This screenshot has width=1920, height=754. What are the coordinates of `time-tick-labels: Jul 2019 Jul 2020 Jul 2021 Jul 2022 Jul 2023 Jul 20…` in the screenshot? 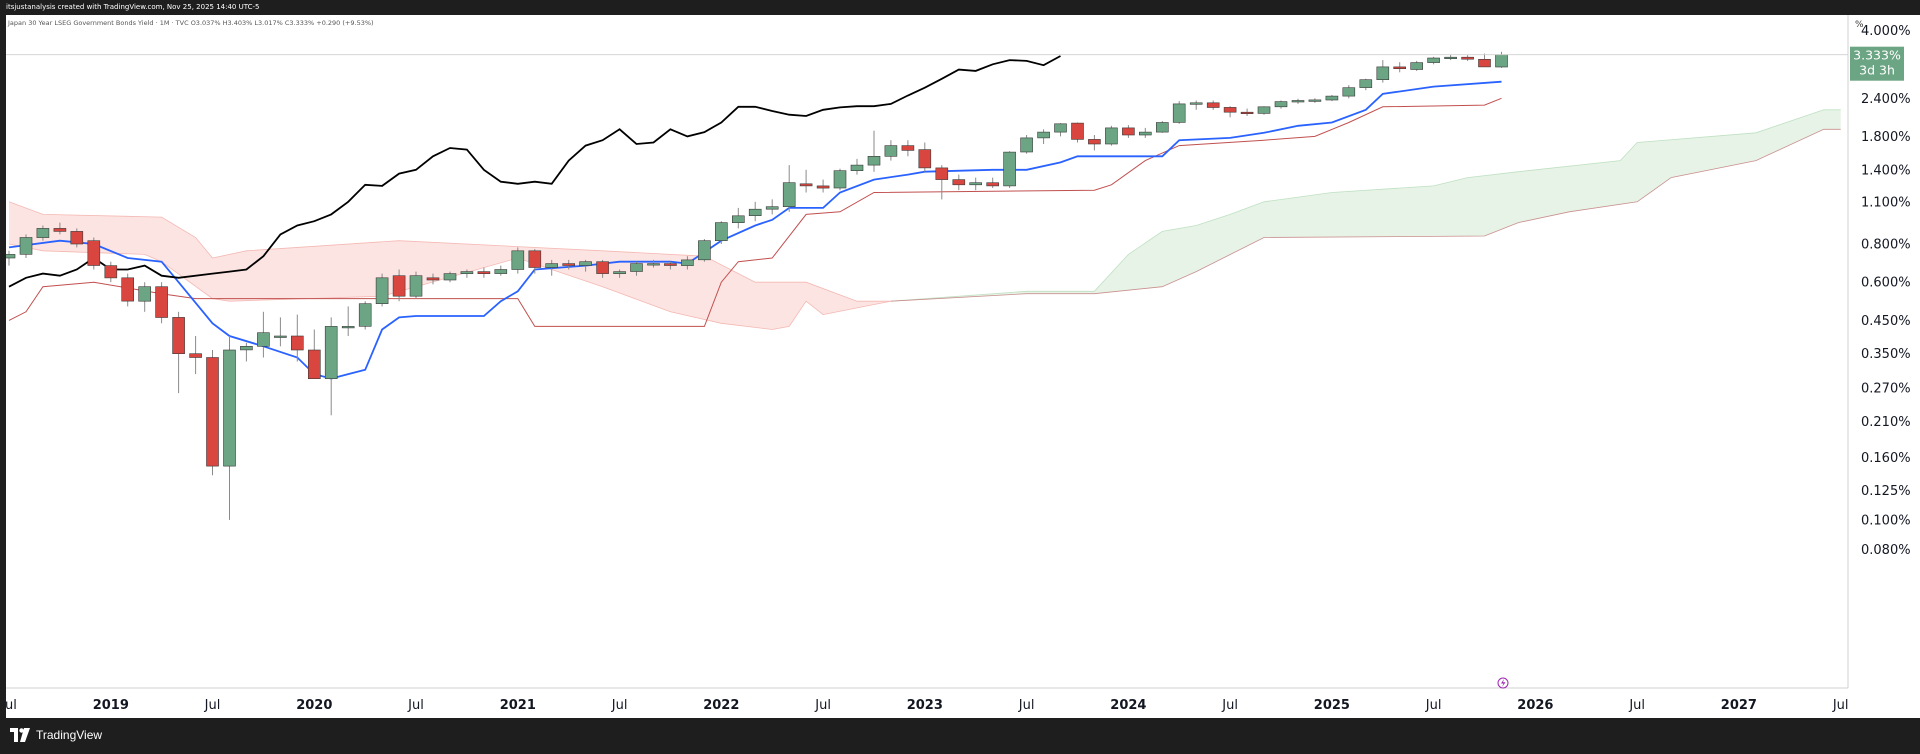 It's located at (924, 705).